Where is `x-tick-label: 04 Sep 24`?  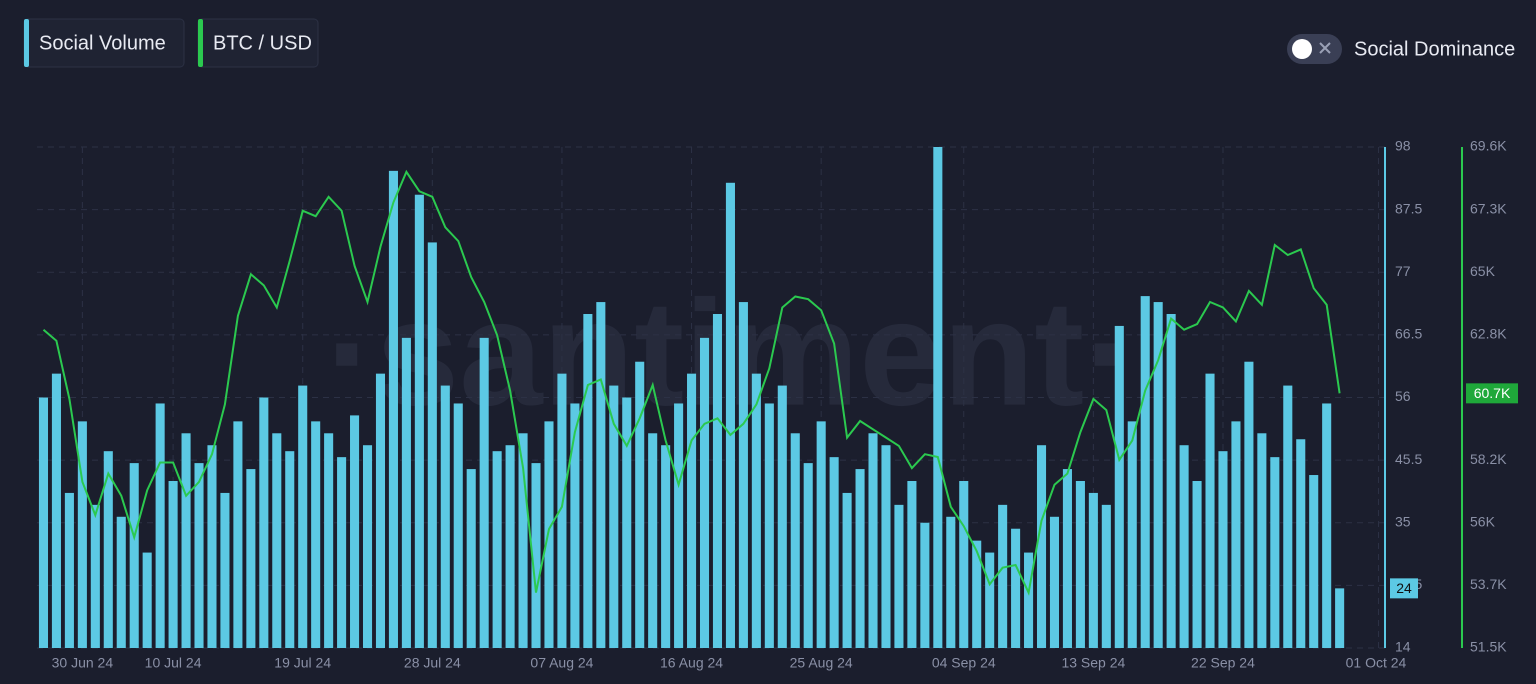
x-tick-label: 04 Sep 24 is located at coordinates (964, 663).